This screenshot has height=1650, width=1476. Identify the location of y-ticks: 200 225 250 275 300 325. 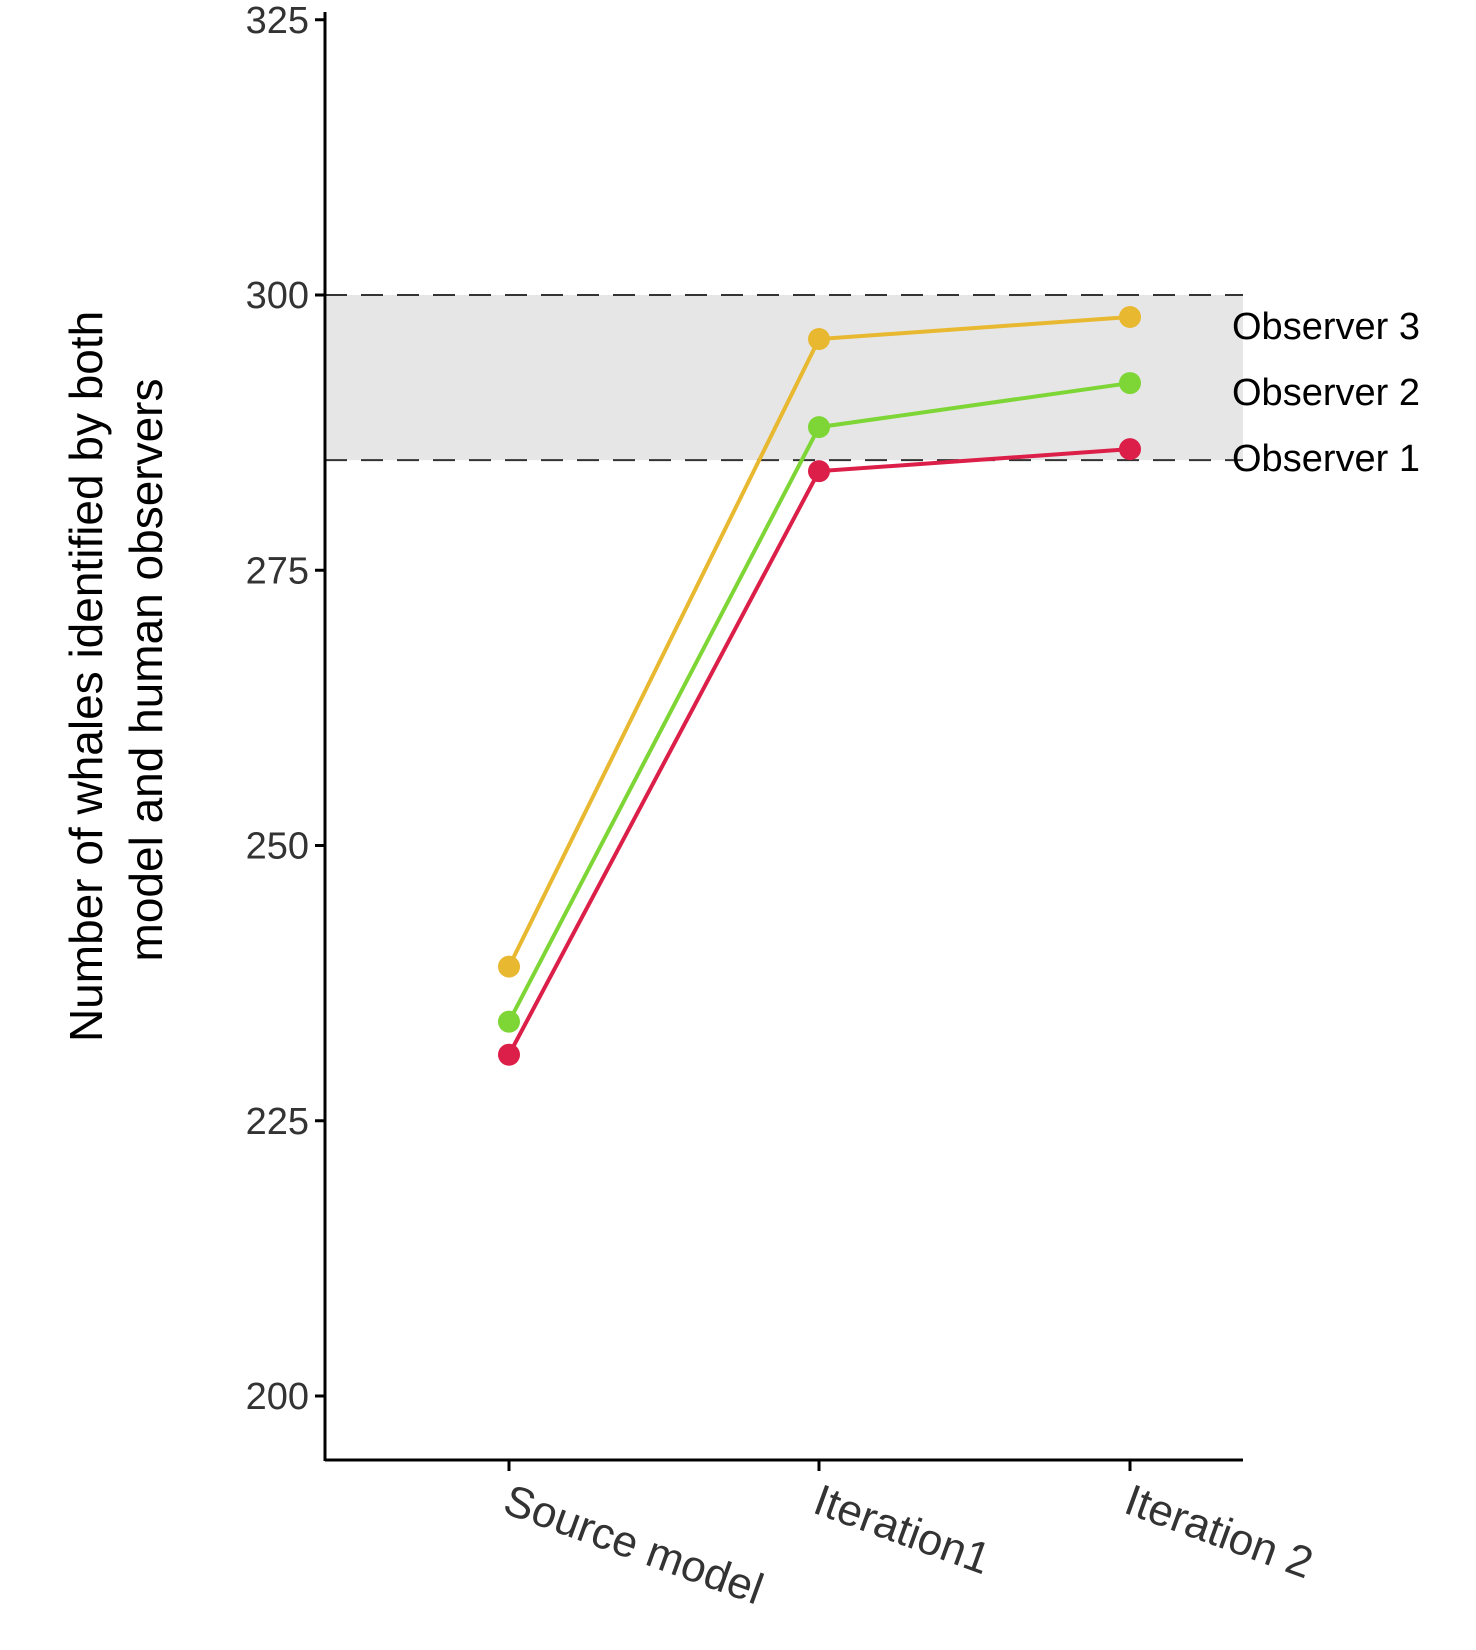
(285, 709).